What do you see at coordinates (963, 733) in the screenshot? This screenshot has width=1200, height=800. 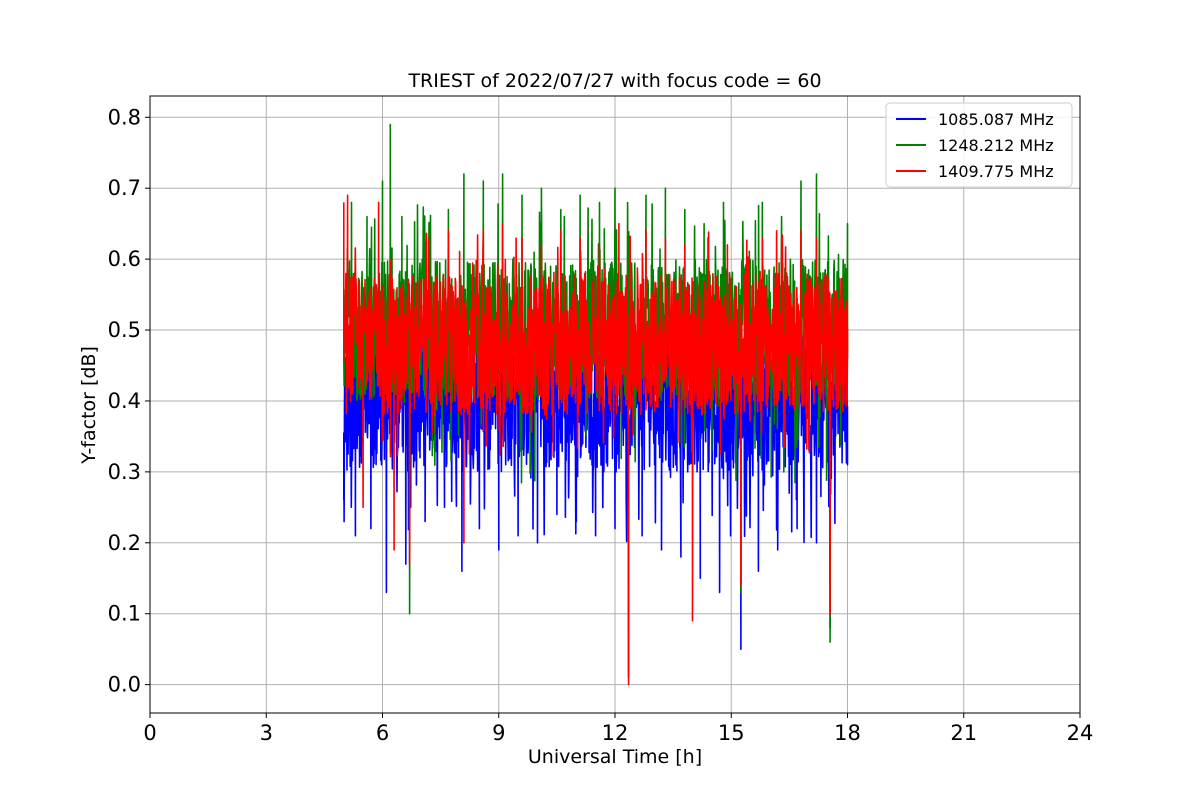 I see `x-tick-label: 21` at bounding box center [963, 733].